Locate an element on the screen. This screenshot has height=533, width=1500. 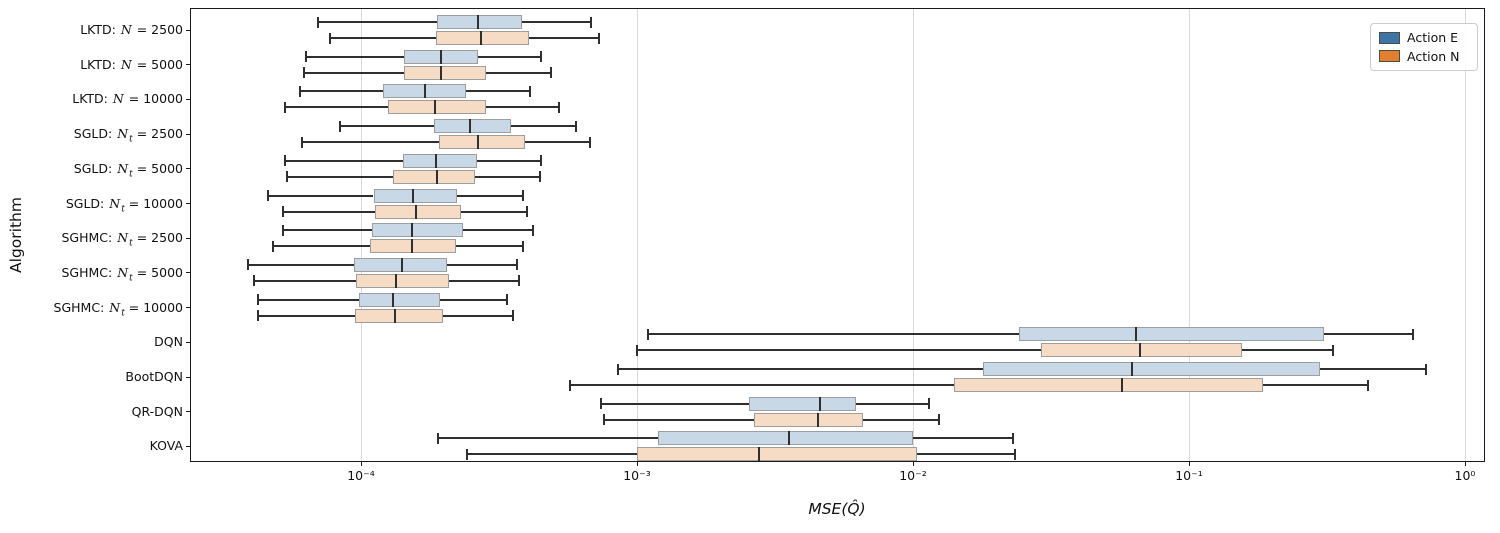
legend-entry-action-e: Action E is located at coordinates (1424, 37).